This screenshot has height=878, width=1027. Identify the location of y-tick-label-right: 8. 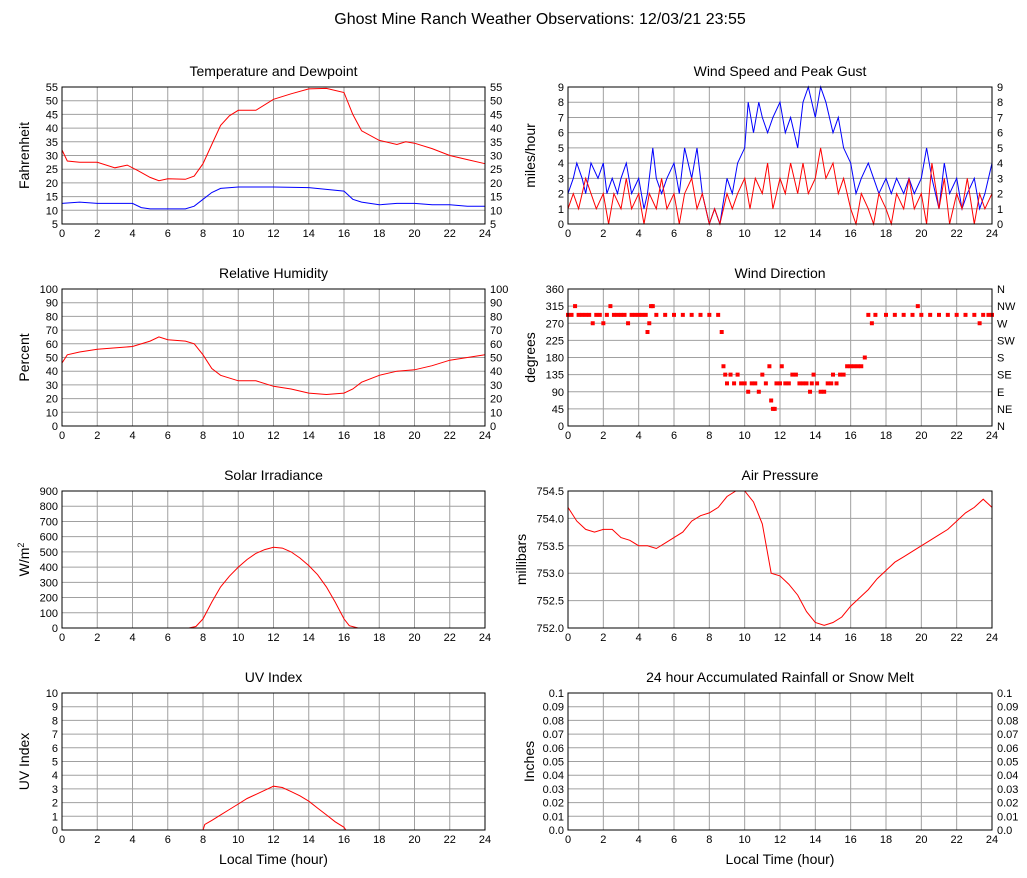
(1000, 103).